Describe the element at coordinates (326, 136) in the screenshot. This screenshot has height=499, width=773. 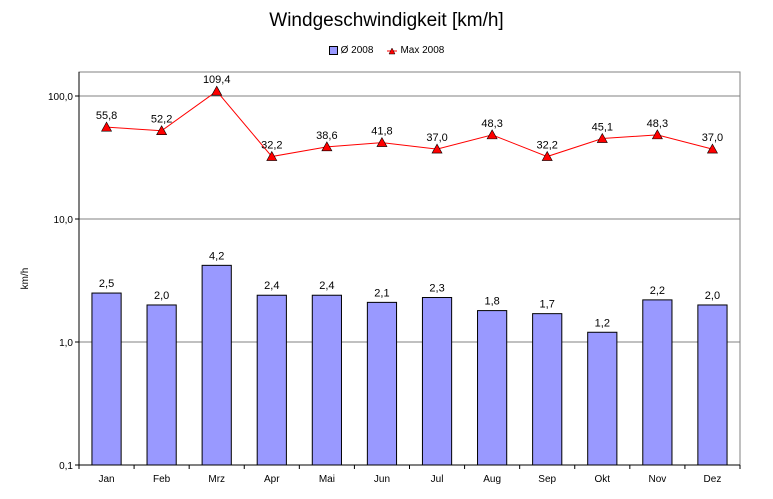
I see `point-data-label: 38,6` at that location.